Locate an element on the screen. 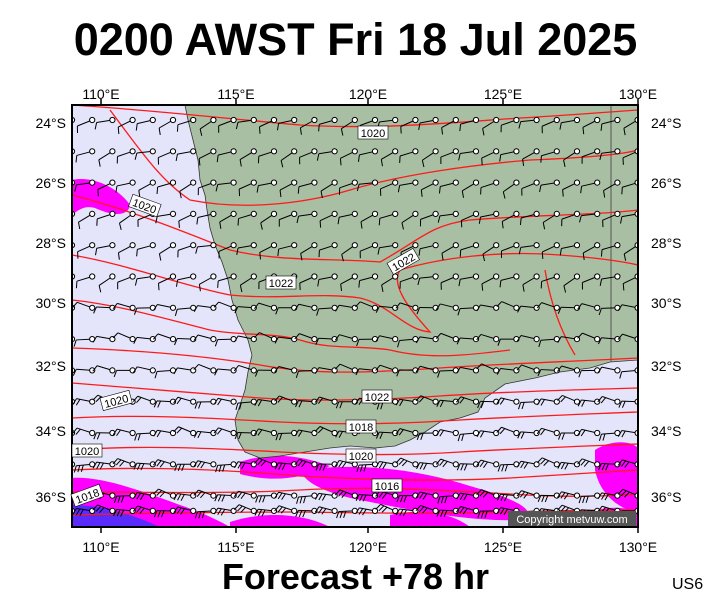 This screenshot has height=600, width=711. lat-label: 32°S is located at coordinates (666, 366).